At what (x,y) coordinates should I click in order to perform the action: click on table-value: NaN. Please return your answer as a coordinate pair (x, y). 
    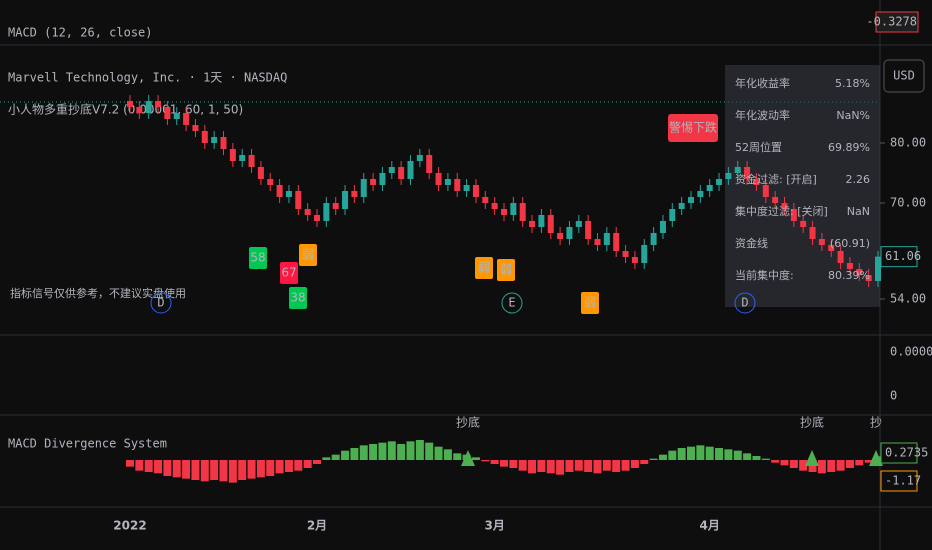
    Looking at the image, I should click on (858, 211).